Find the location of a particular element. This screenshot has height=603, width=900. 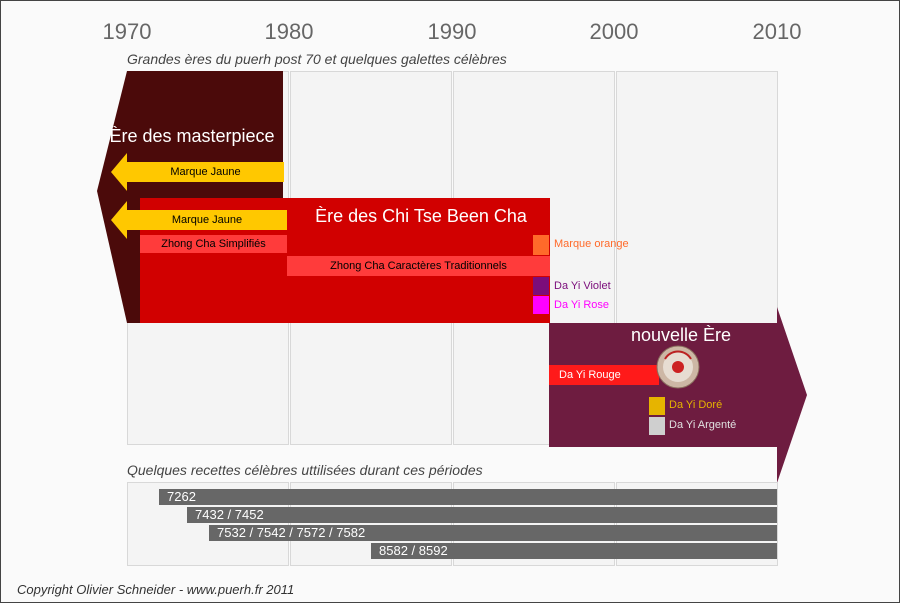

year-label: 2010 is located at coordinates (777, 31).